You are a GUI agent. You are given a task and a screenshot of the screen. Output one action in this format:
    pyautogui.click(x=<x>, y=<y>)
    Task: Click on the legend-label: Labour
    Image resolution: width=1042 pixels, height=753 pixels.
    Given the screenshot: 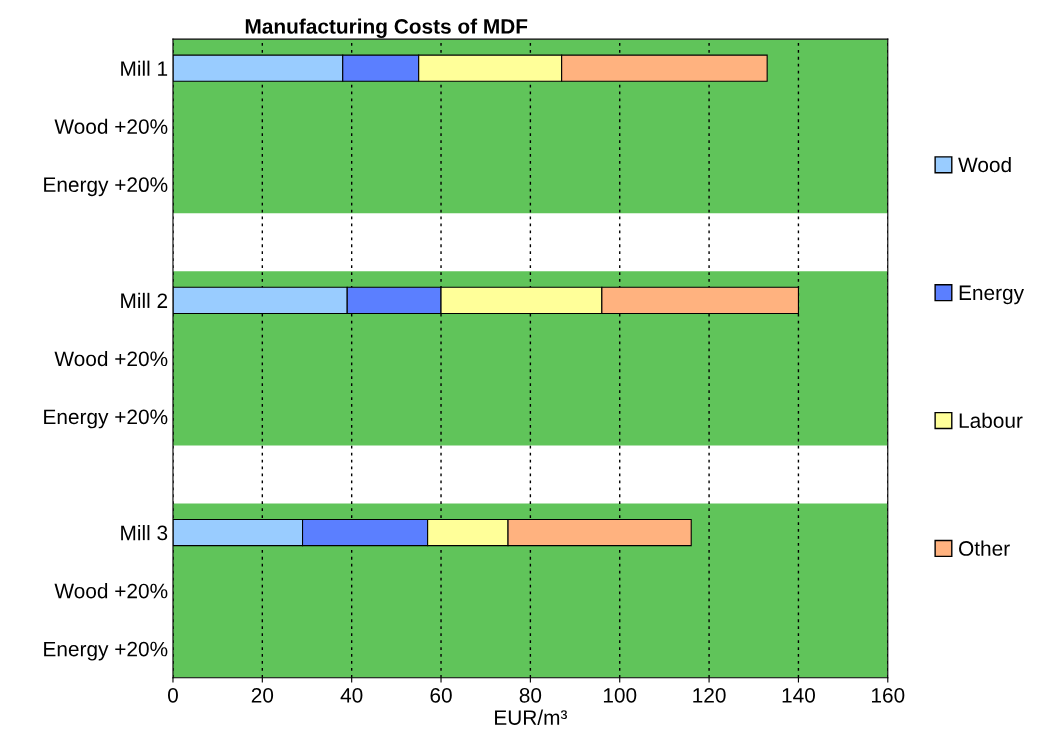 What is the action you would take?
    pyautogui.click(x=991, y=420)
    